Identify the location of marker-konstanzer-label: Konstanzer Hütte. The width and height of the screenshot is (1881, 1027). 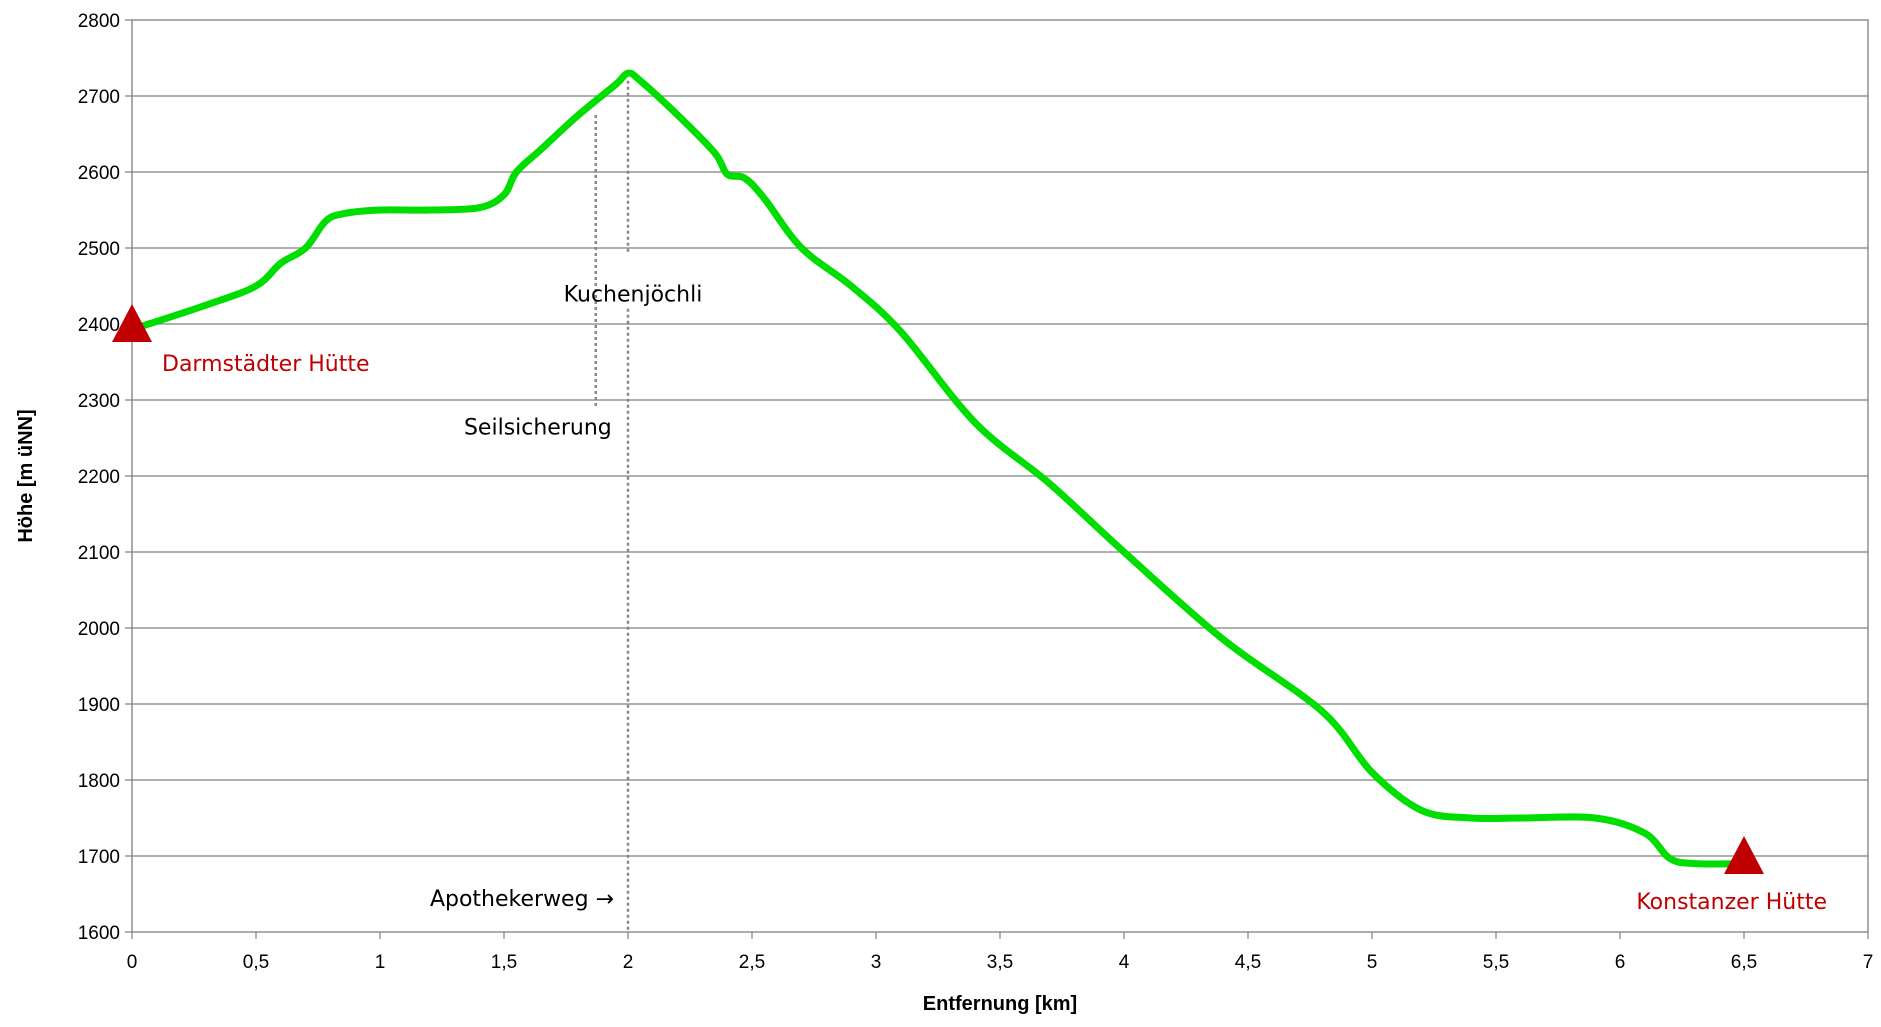
(1731, 902).